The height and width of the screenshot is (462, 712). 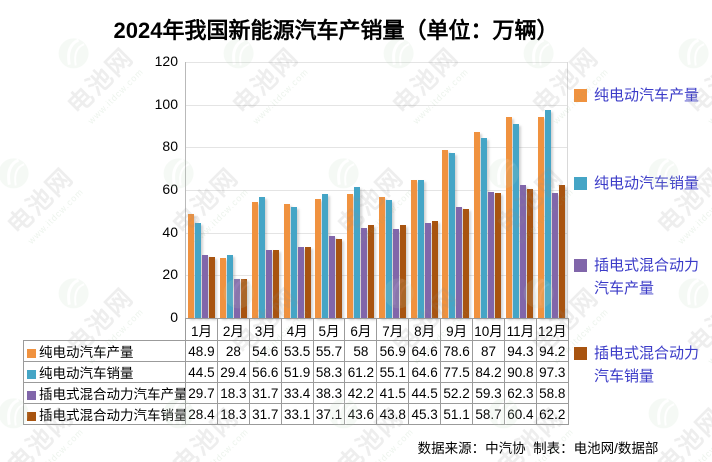 What do you see at coordinates (361, 393) in the screenshot?
I see `table-cell: 42.2` at bounding box center [361, 393].